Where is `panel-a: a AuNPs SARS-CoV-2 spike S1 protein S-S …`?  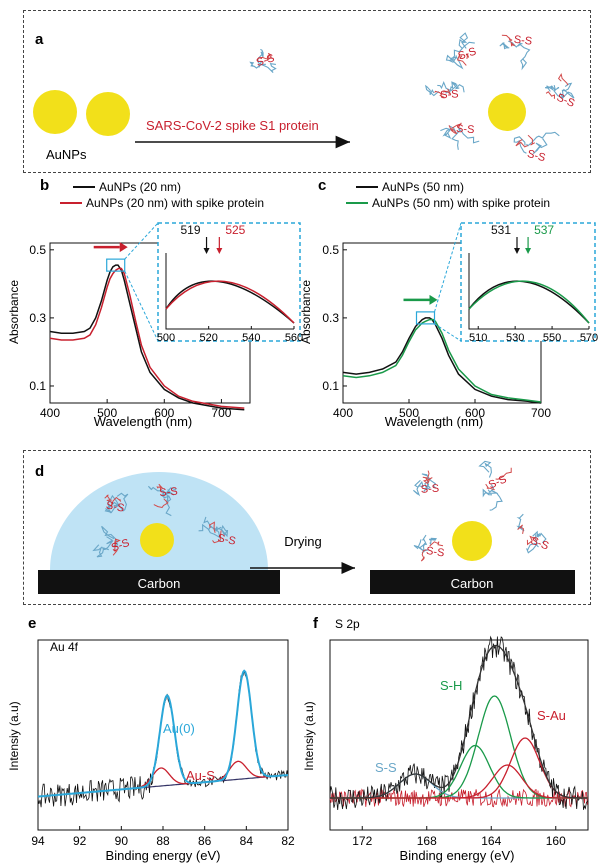 panel-a: a AuNPs SARS-CoV-2 spike S1 protein S-S … is located at coordinates (304, 97).